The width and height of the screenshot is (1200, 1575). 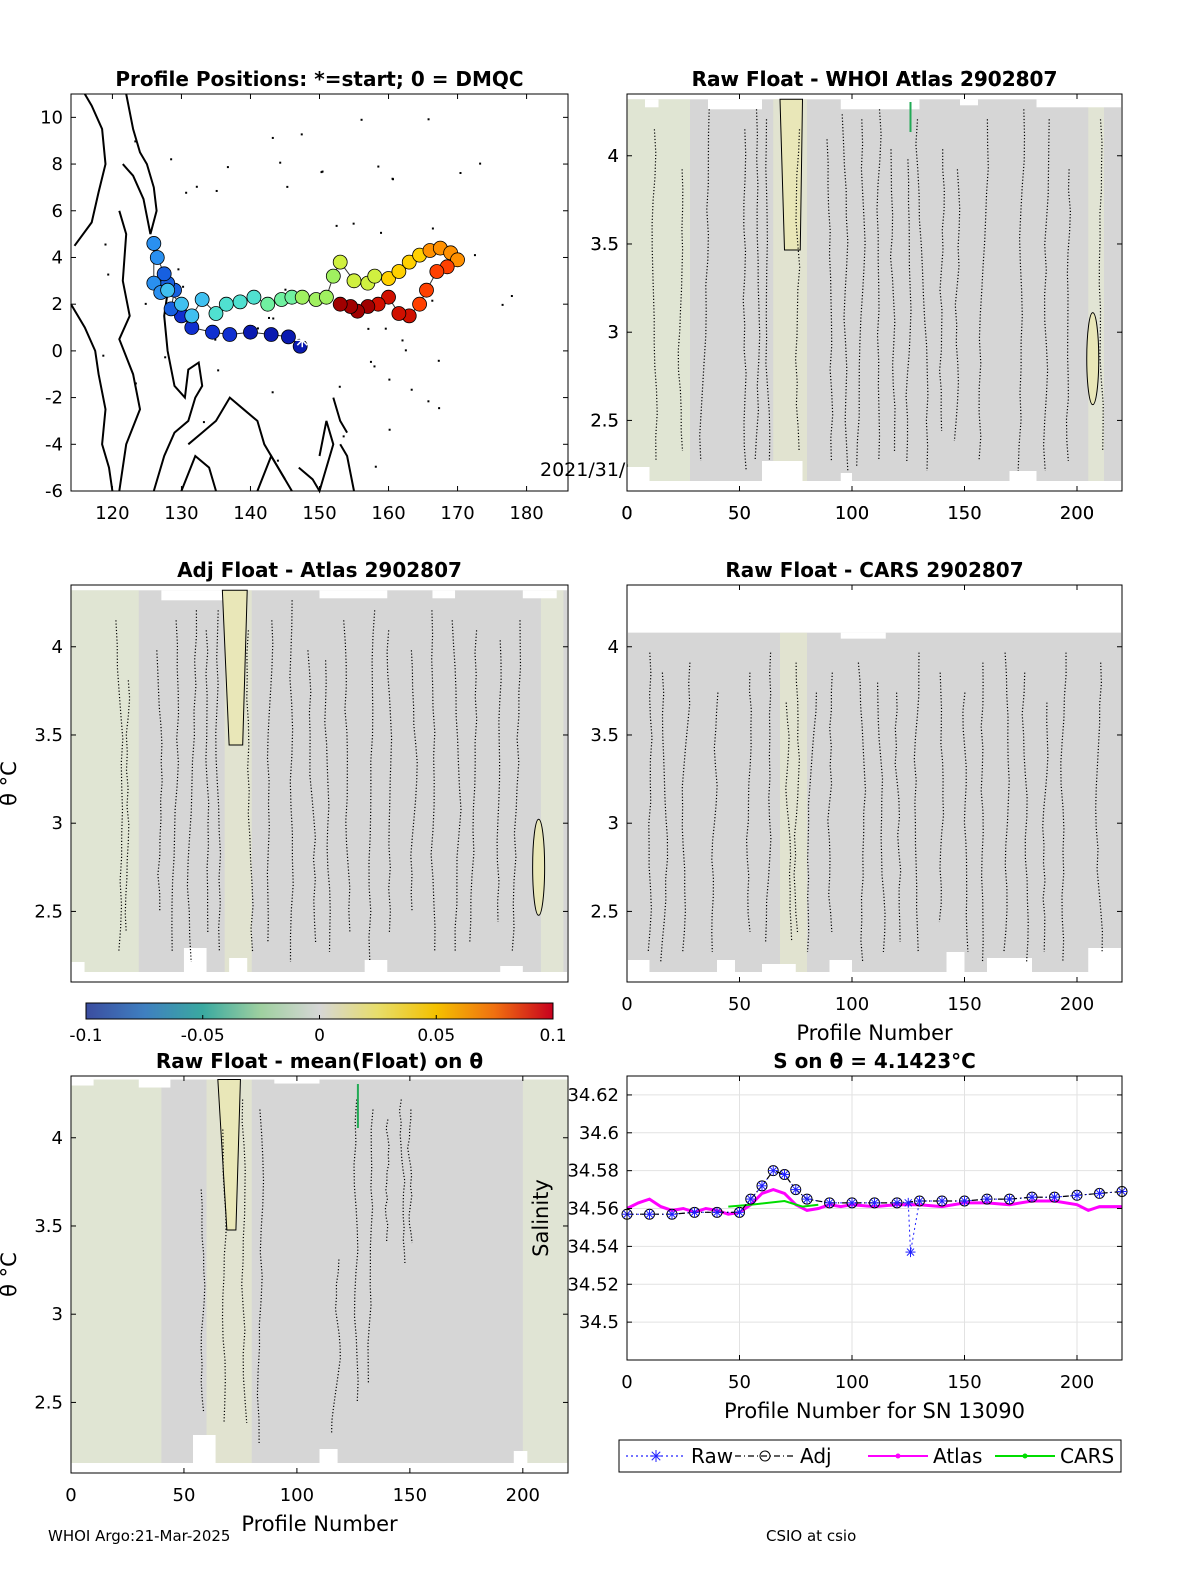 What do you see at coordinates (599, 1133) in the screenshot?
I see `y-tick-label: 34.6` at bounding box center [599, 1133].